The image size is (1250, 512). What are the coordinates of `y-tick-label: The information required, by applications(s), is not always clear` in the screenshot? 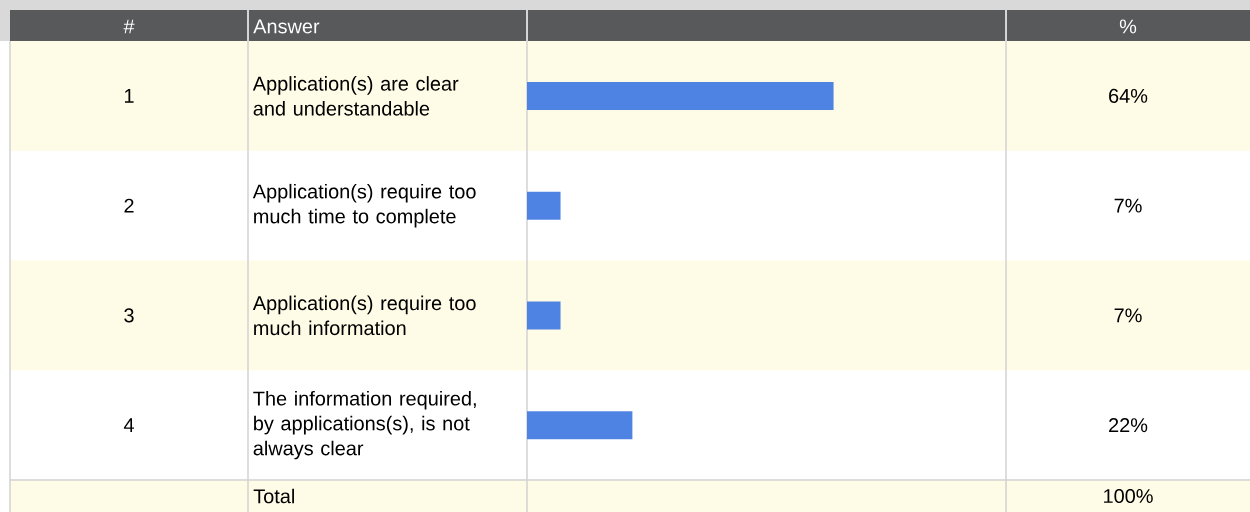 It's located at (364, 425).